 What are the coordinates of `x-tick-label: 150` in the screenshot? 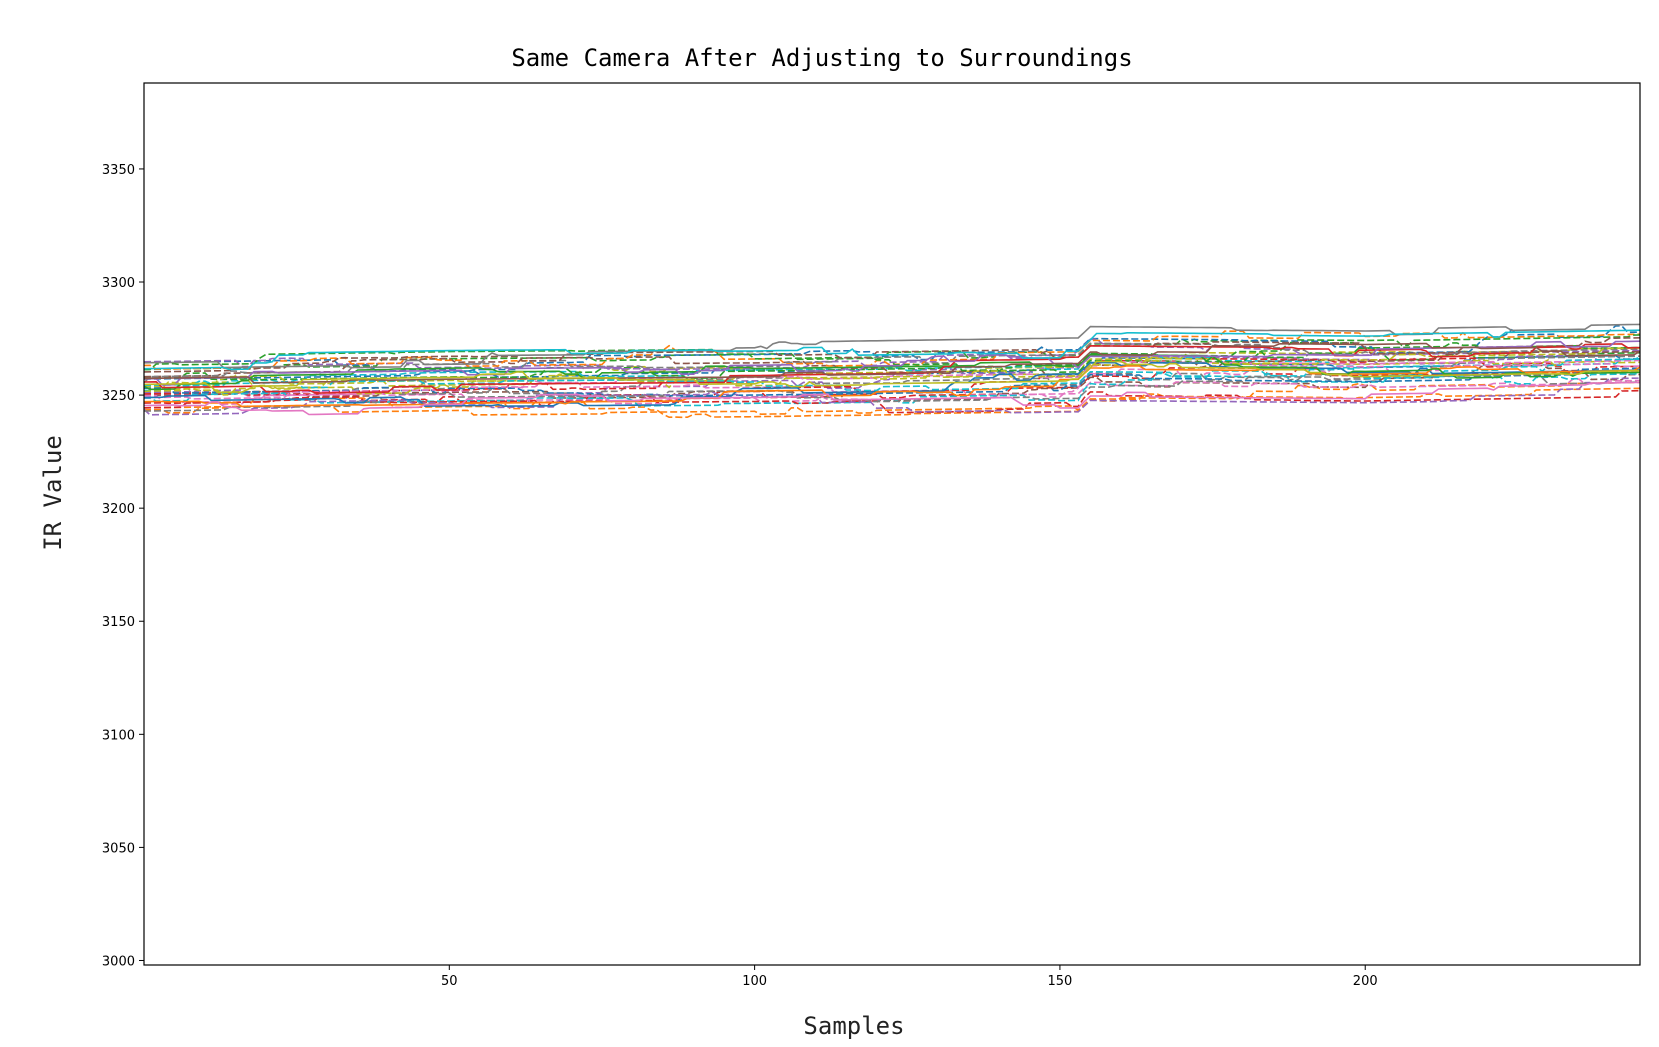 It's located at (1060, 981).